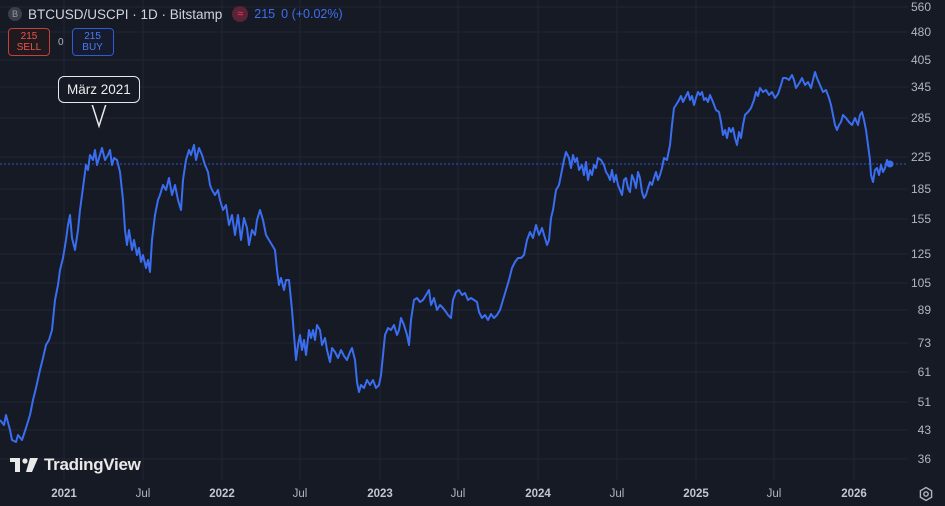  Describe the element at coordinates (380, 494) in the screenshot. I see `x-tick: 2023` at that location.